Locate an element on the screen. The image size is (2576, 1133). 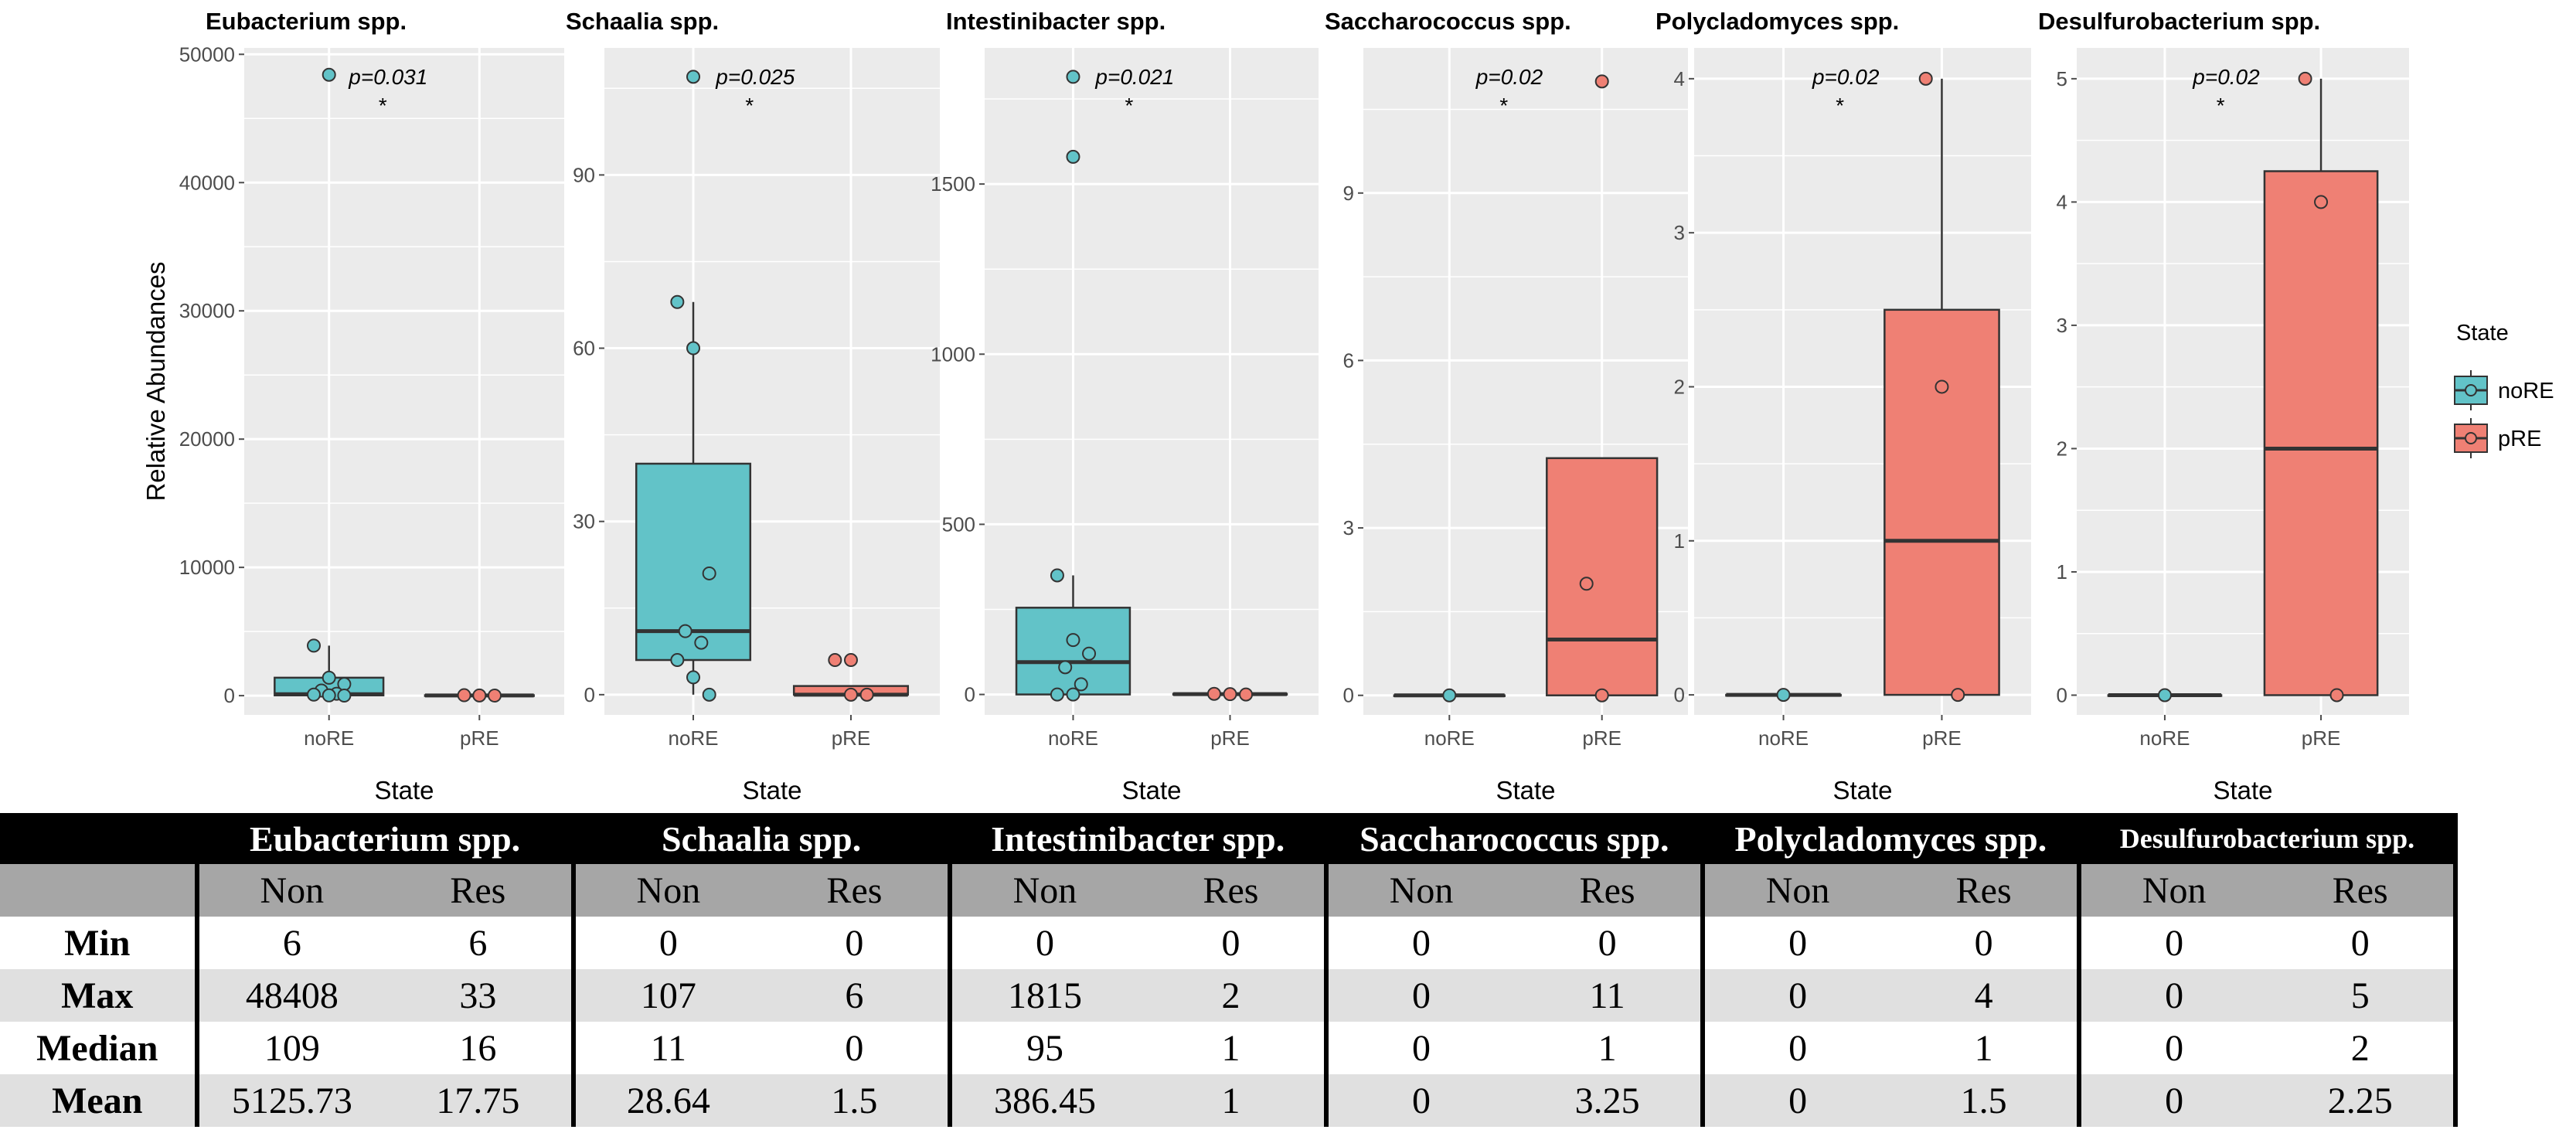
panel-title: Polycladomyces spp. is located at coordinates (1777, 21).